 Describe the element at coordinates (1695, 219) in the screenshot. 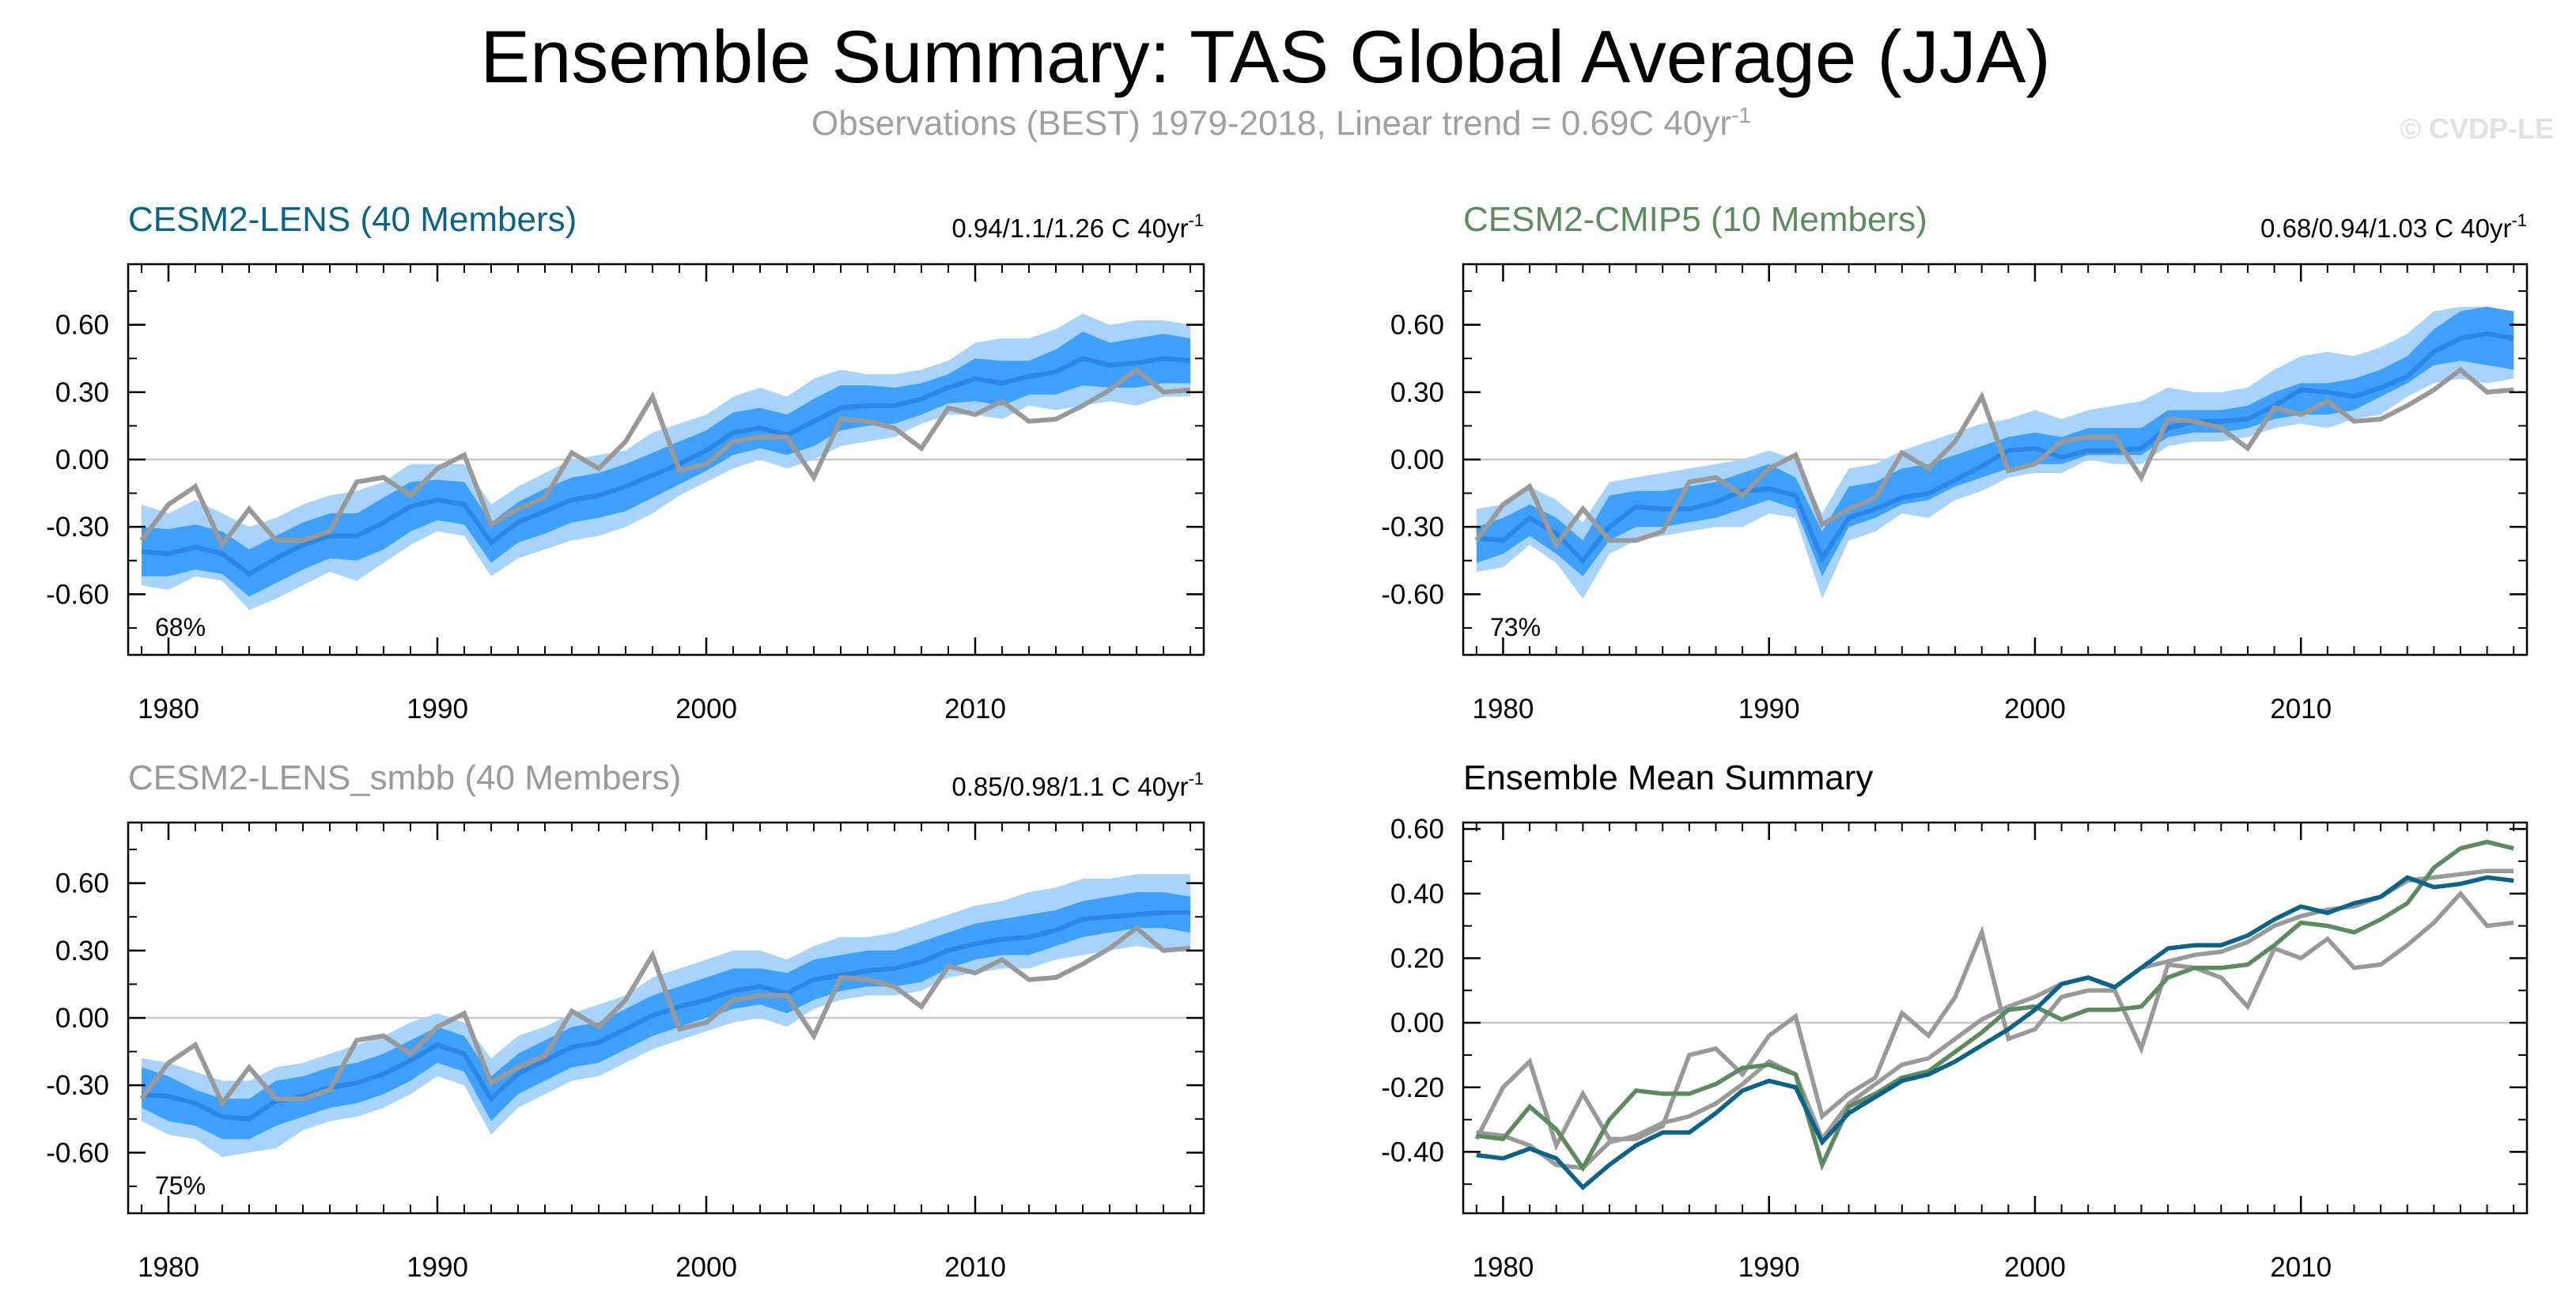

I see `panel-title: CESM2-CMIP5 (10 Members)` at that location.